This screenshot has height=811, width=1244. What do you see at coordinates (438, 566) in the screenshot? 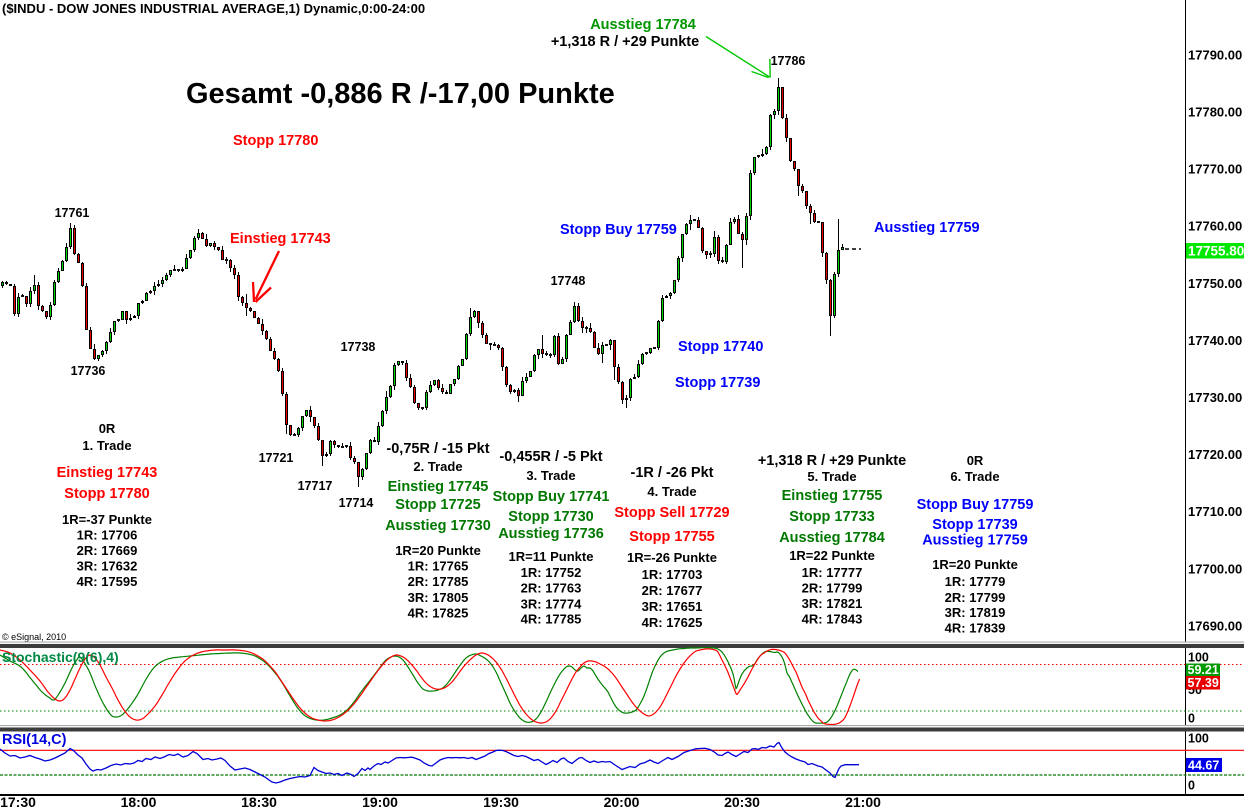
I see `svg-text: 1R: 17765` at bounding box center [438, 566].